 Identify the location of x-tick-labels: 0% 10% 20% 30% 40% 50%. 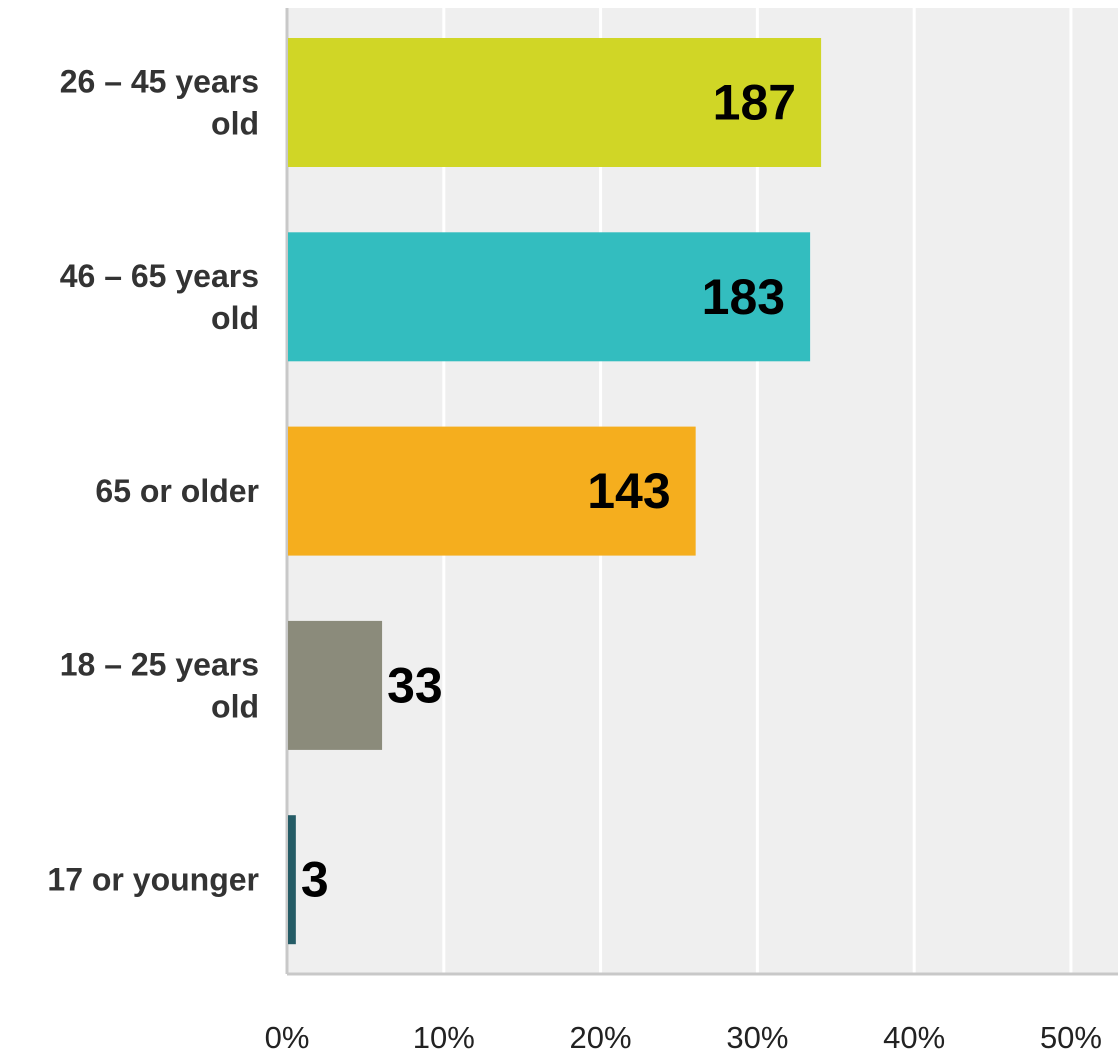
(683, 1037).